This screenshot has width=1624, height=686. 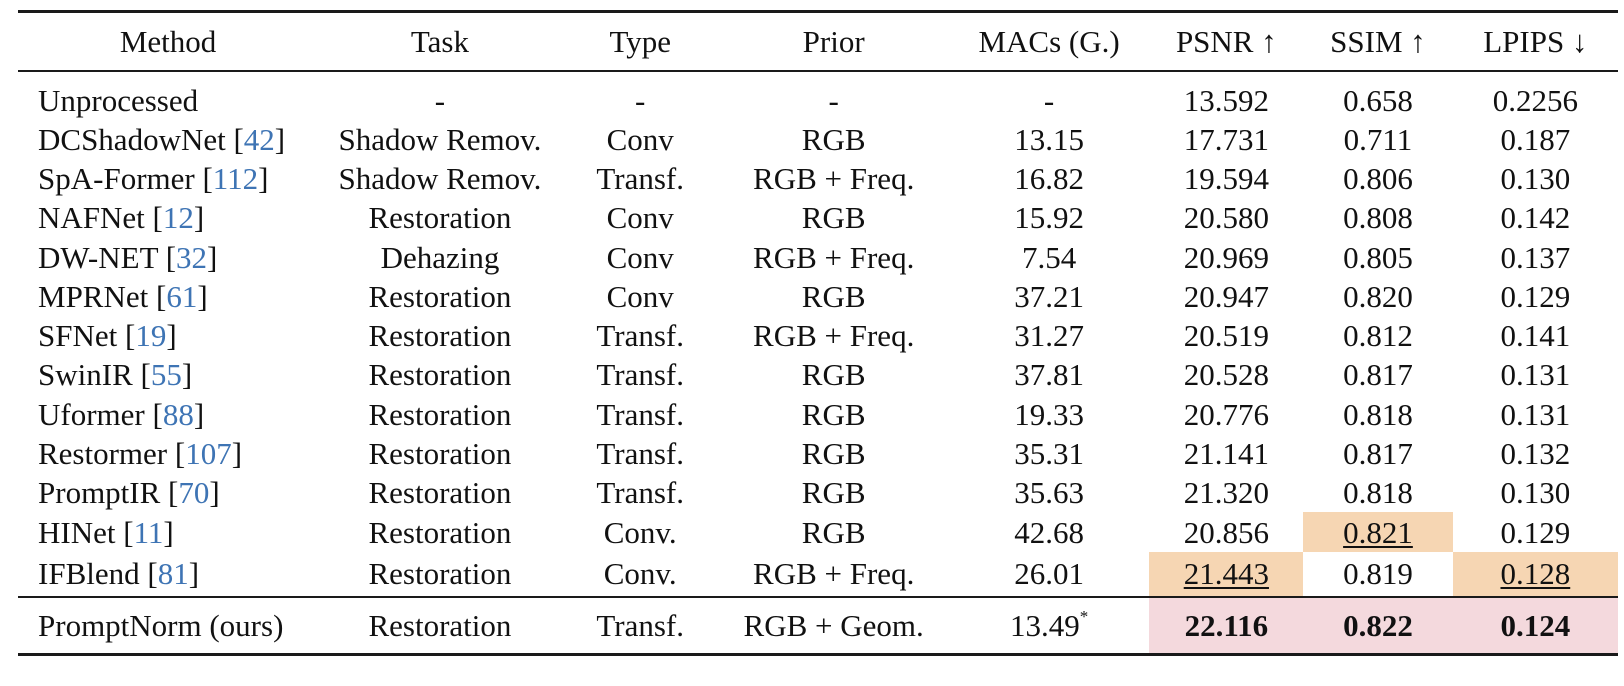 What do you see at coordinates (192, 257) in the screenshot?
I see `citation-link: 32` at bounding box center [192, 257].